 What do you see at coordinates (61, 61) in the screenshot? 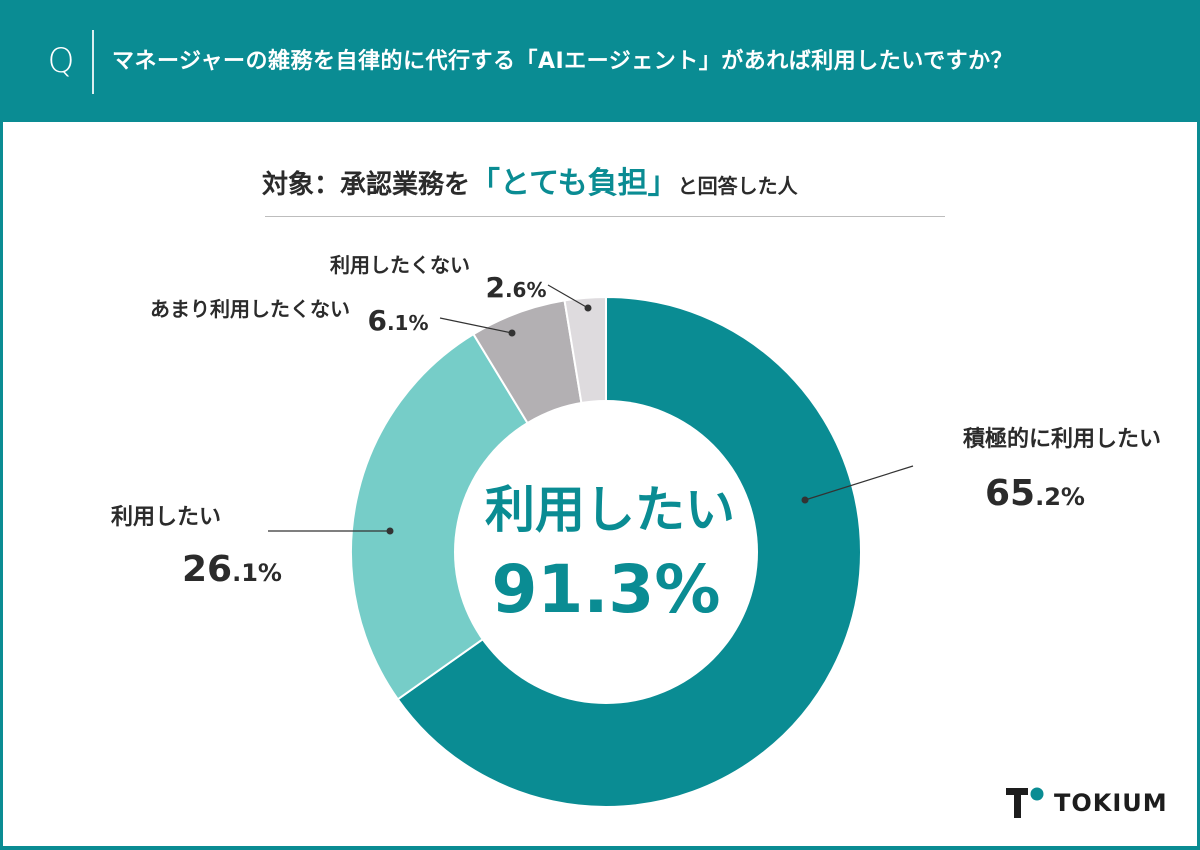
I see `question-mark-icon: Q` at bounding box center [61, 61].